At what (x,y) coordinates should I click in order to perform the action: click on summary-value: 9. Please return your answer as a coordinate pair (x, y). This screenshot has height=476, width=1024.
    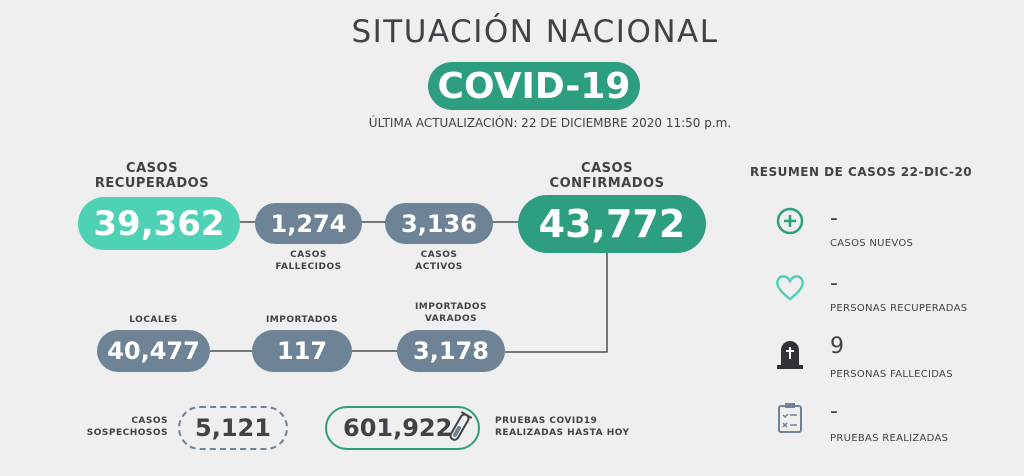
    Looking at the image, I should click on (837, 346).